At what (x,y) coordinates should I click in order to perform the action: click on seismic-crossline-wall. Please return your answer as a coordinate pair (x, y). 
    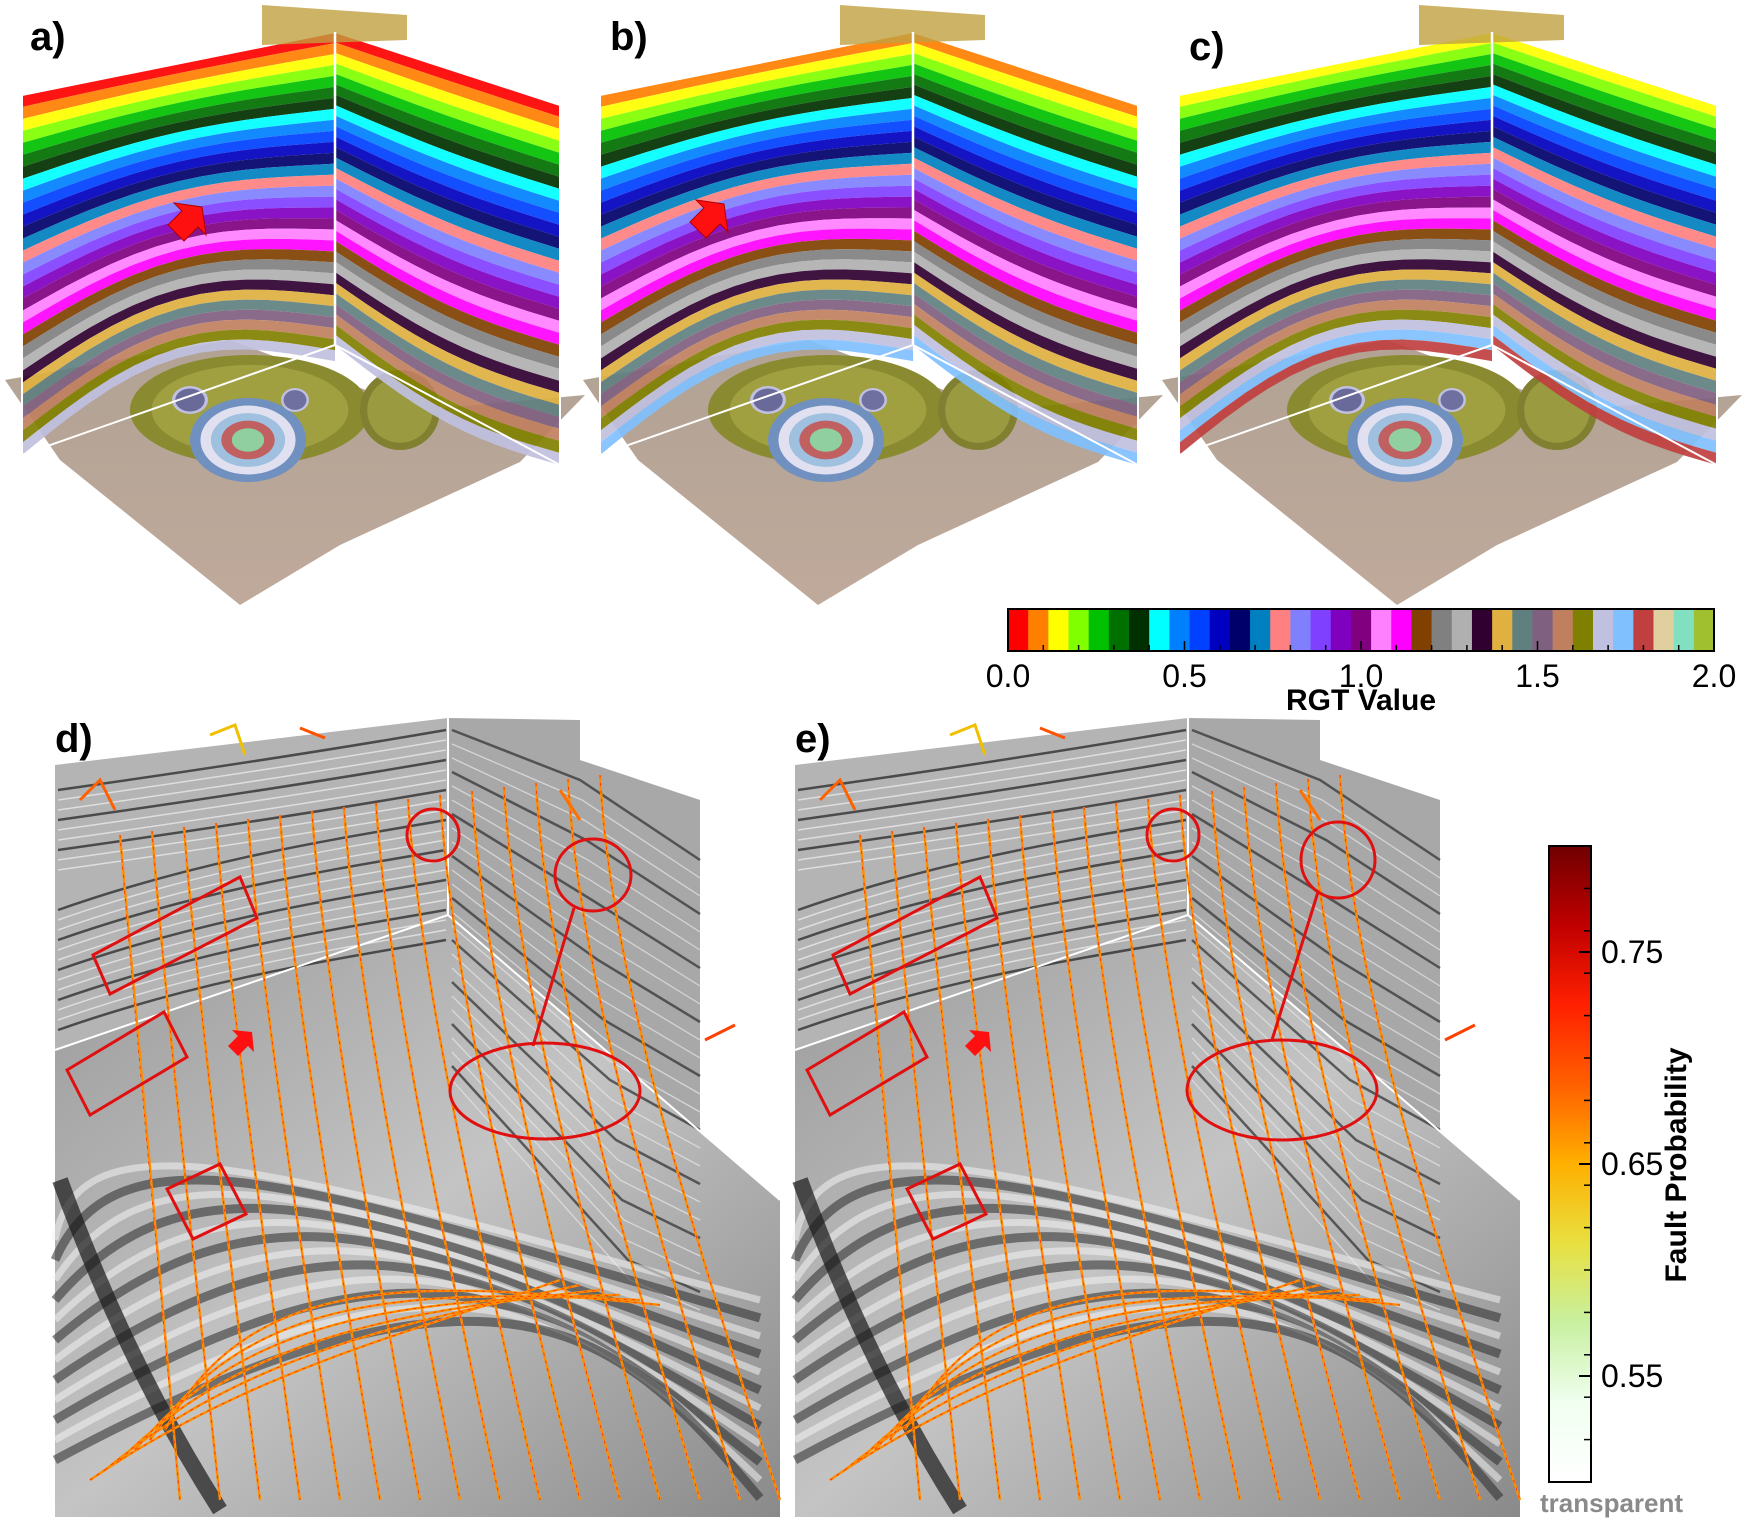
    Looking at the image, I should click on (1314, 934).